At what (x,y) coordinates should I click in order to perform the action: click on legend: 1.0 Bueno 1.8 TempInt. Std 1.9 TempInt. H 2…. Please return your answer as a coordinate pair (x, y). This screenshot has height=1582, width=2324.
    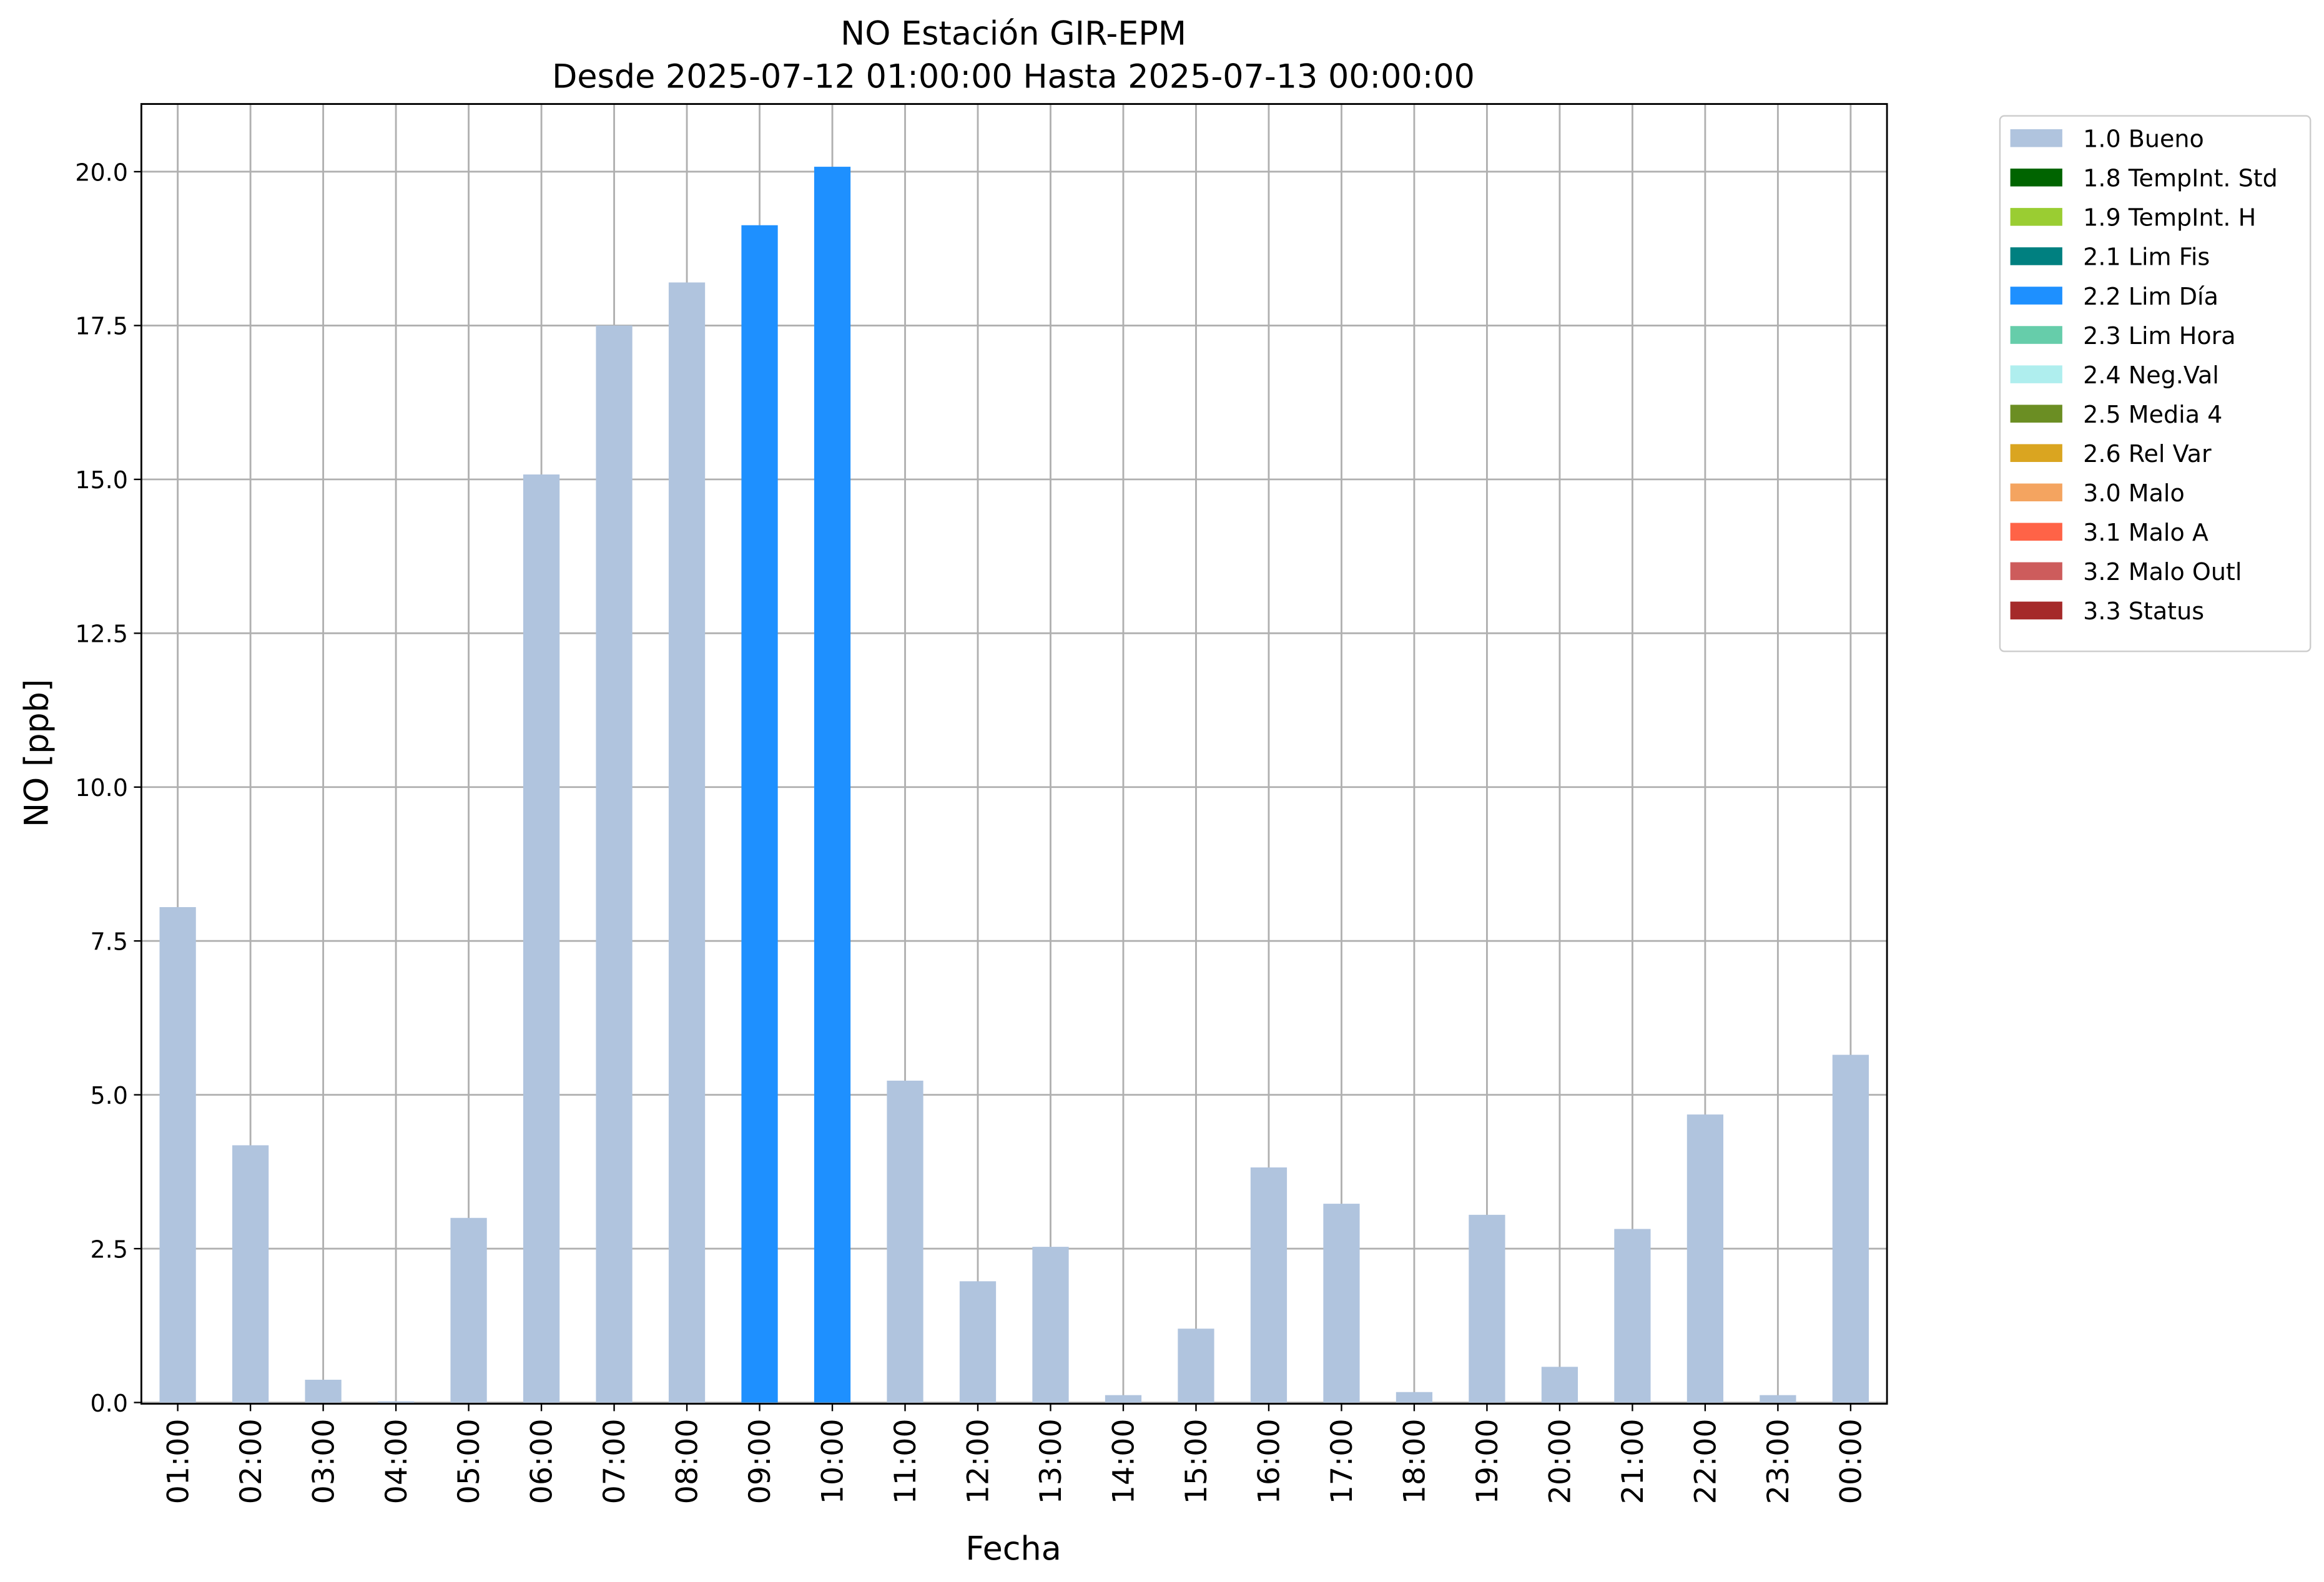
    Looking at the image, I should click on (2155, 383).